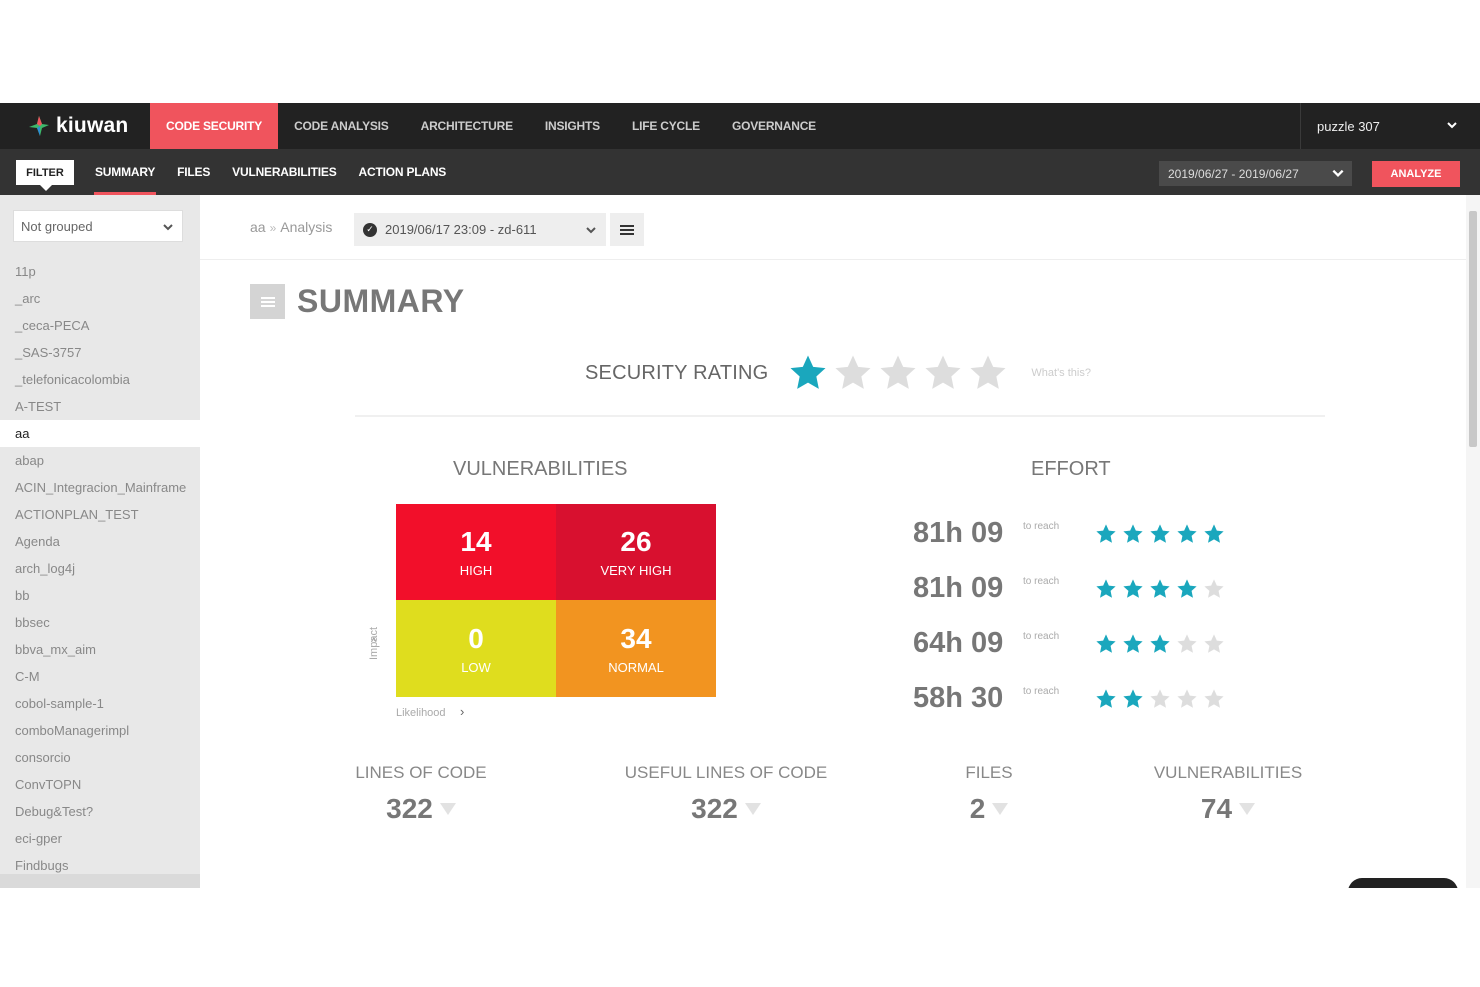 Image resolution: width=1480 pixels, height=987 pixels. What do you see at coordinates (54, 811) in the screenshot?
I see `sidebar-app-item: Debug&Test?` at bounding box center [54, 811].